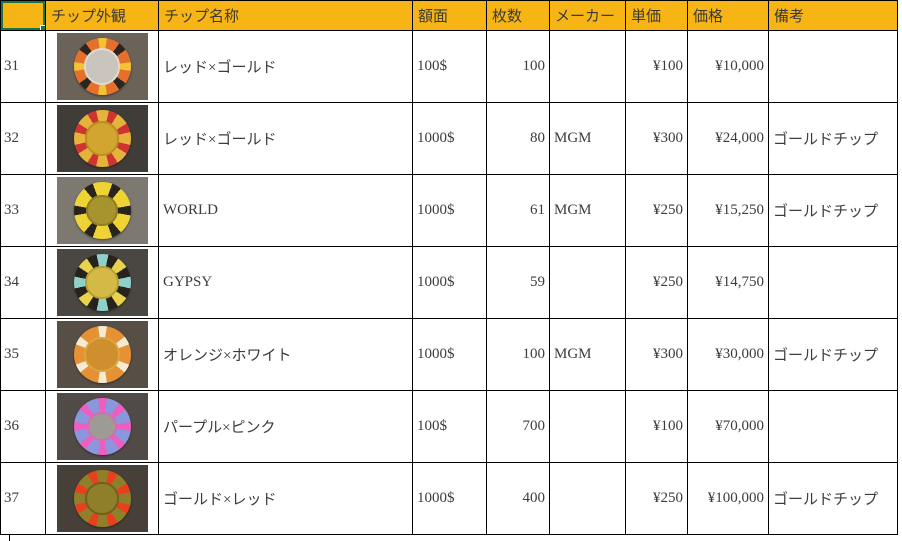 The width and height of the screenshot is (902, 541). What do you see at coordinates (728, 138) in the screenshot?
I see `price-cell: ¥24,000` at bounding box center [728, 138].